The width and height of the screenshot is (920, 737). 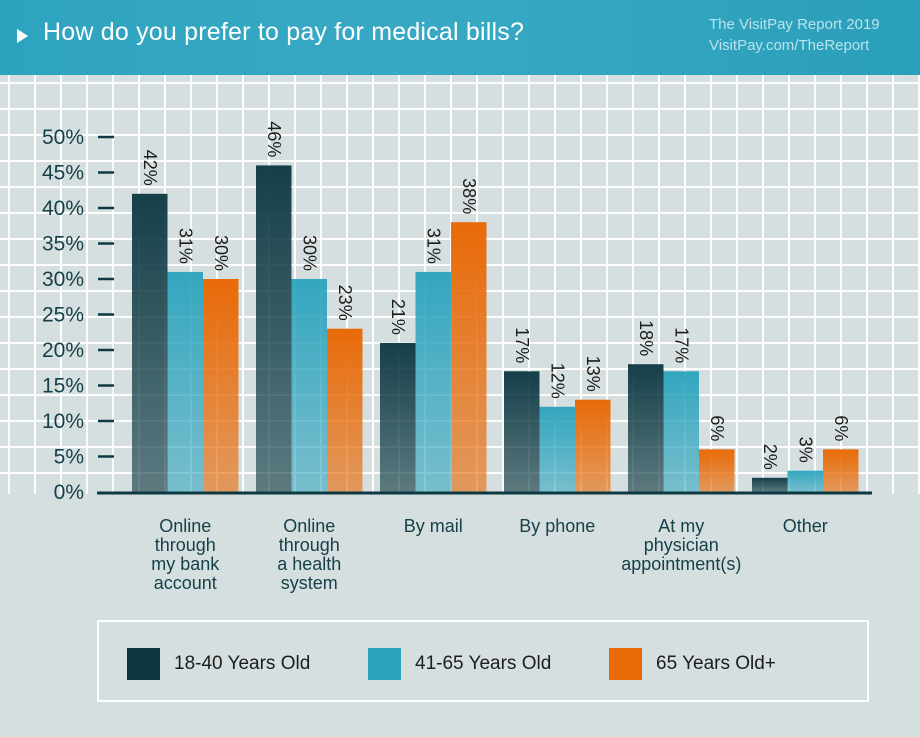 What do you see at coordinates (63, 350) in the screenshot?
I see `y-tick-label: 20%` at bounding box center [63, 350].